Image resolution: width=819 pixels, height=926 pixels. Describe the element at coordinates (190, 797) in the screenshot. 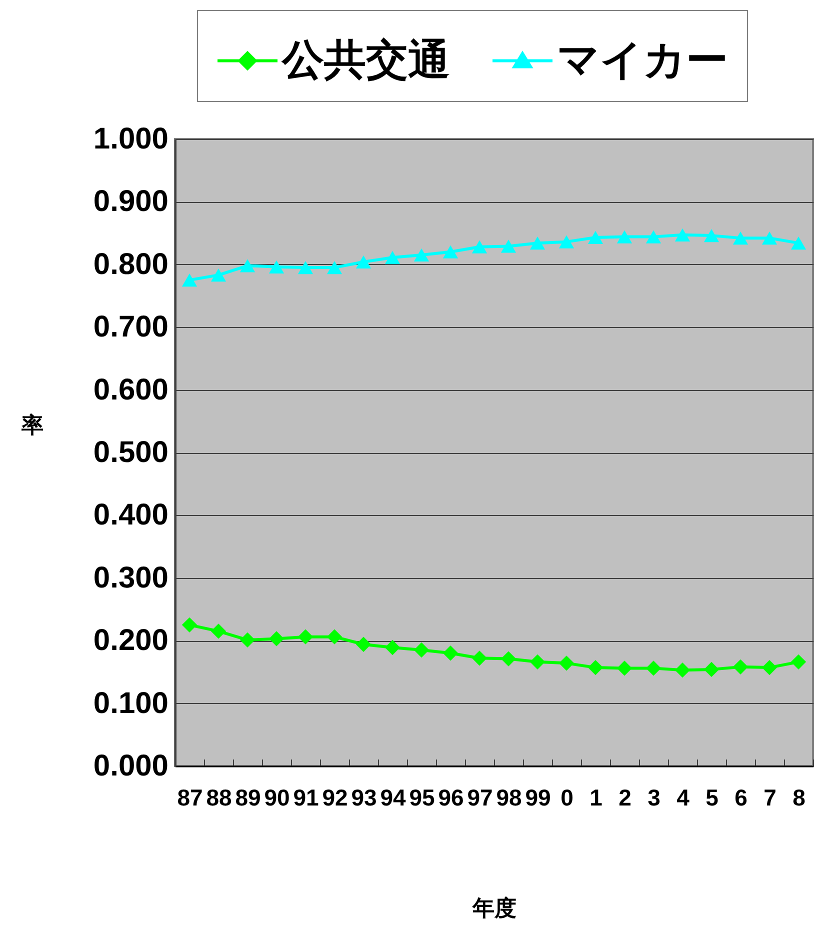

I see `x-tick-label: 87` at that location.